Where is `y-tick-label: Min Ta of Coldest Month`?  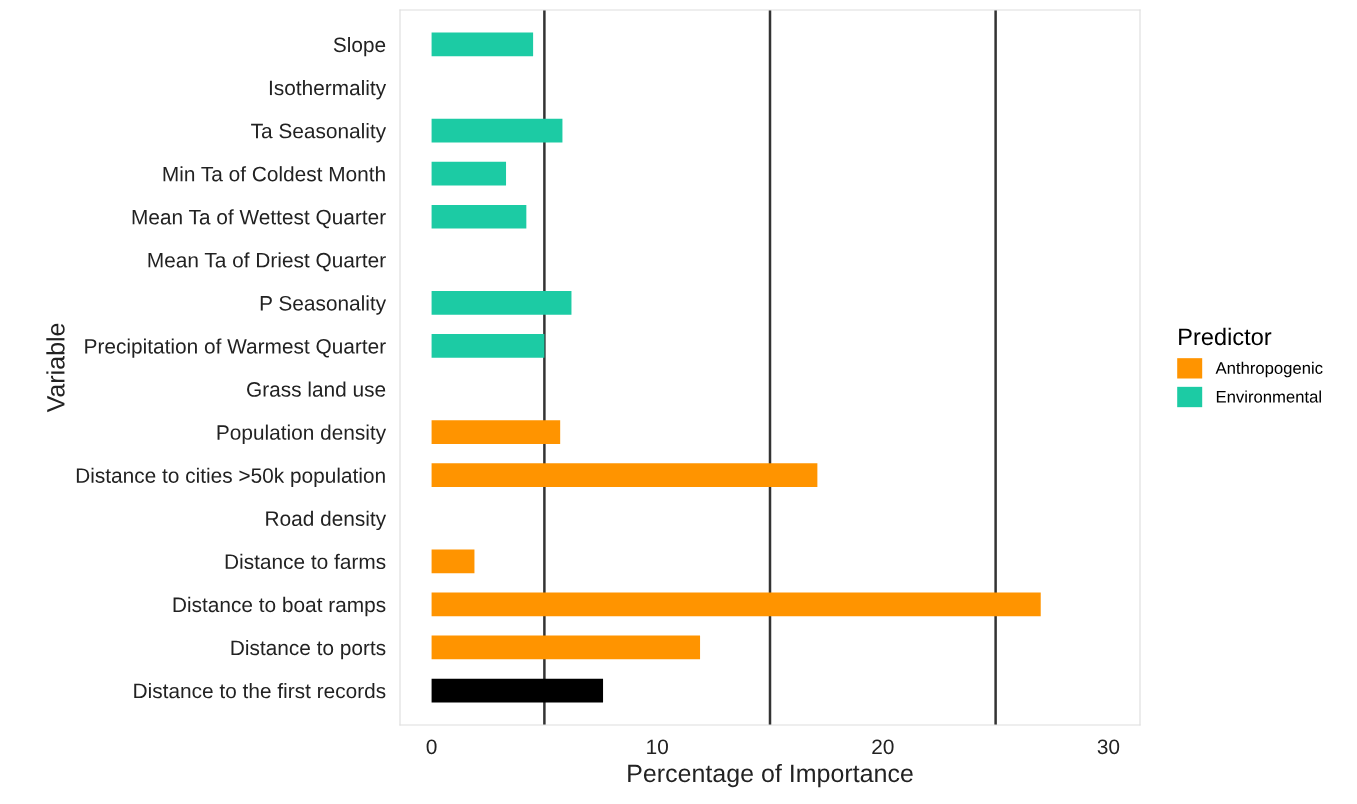 y-tick-label: Min Ta of Coldest Month is located at coordinates (274, 174).